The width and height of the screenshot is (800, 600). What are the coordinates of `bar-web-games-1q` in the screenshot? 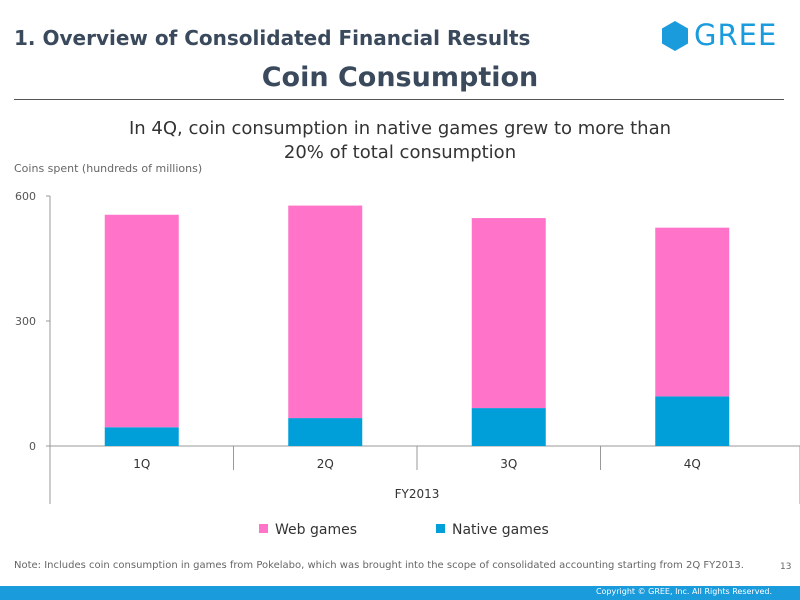 It's located at (141, 321).